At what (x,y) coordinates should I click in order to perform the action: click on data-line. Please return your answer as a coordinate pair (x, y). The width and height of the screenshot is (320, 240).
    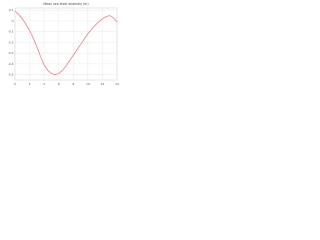
    Looking at the image, I should click on (66, 43).